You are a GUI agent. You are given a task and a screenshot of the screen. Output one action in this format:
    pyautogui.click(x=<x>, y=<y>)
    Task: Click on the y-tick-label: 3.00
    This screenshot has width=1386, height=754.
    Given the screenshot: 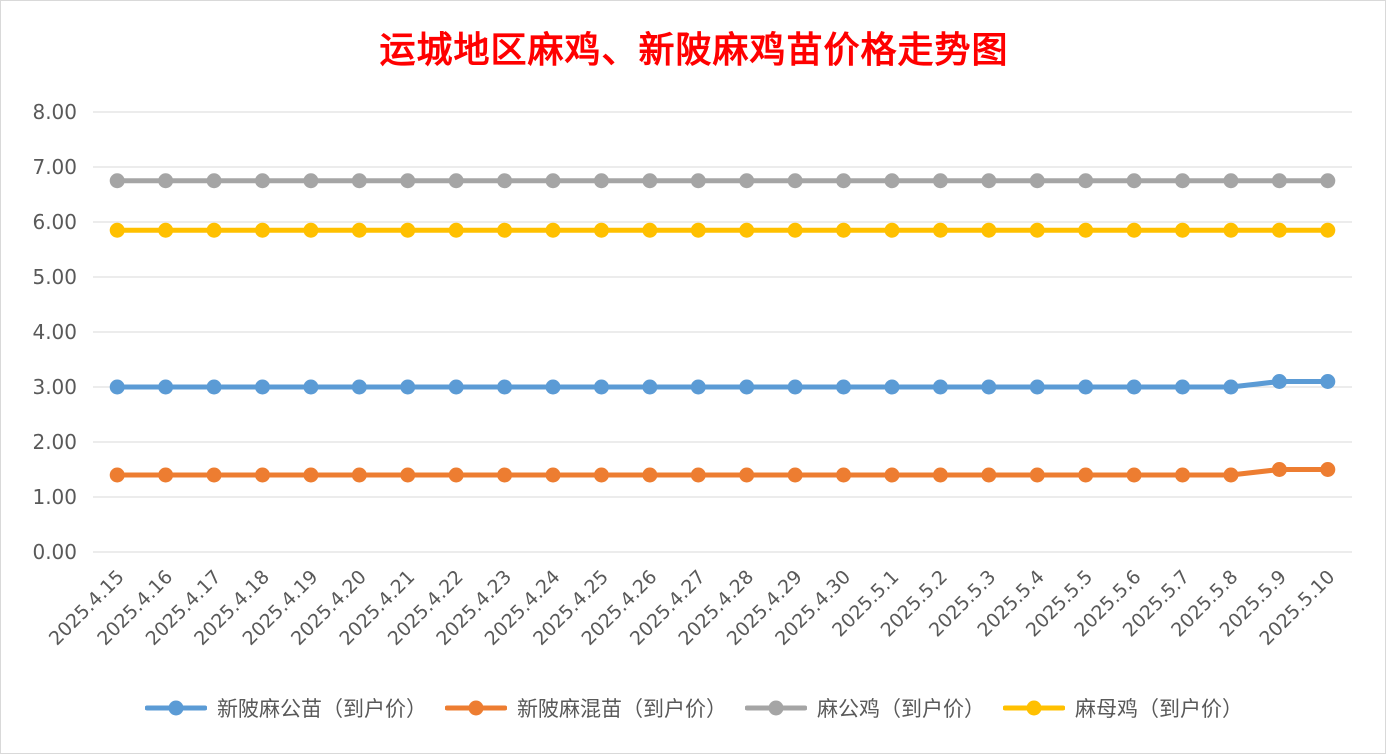 What is the action you would take?
    pyautogui.click(x=54, y=387)
    